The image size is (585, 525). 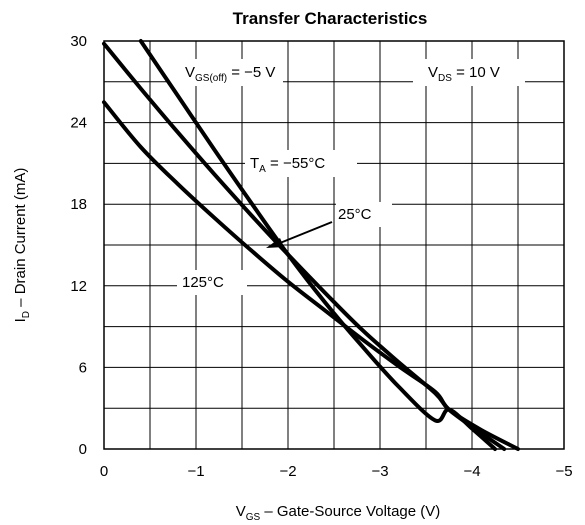 What do you see at coordinates (379, 471) in the screenshot?
I see `x-tick-label: −3` at bounding box center [379, 471].